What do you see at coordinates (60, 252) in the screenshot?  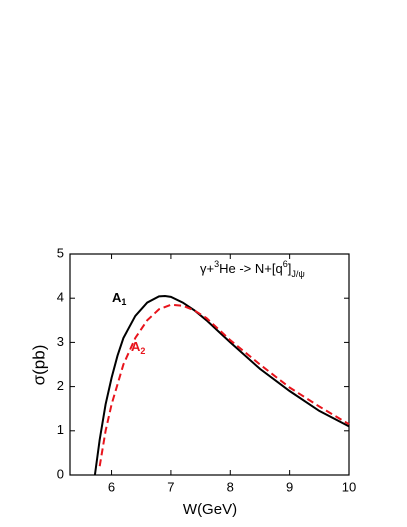 I see `y-tick-label: 5` at bounding box center [60, 252].